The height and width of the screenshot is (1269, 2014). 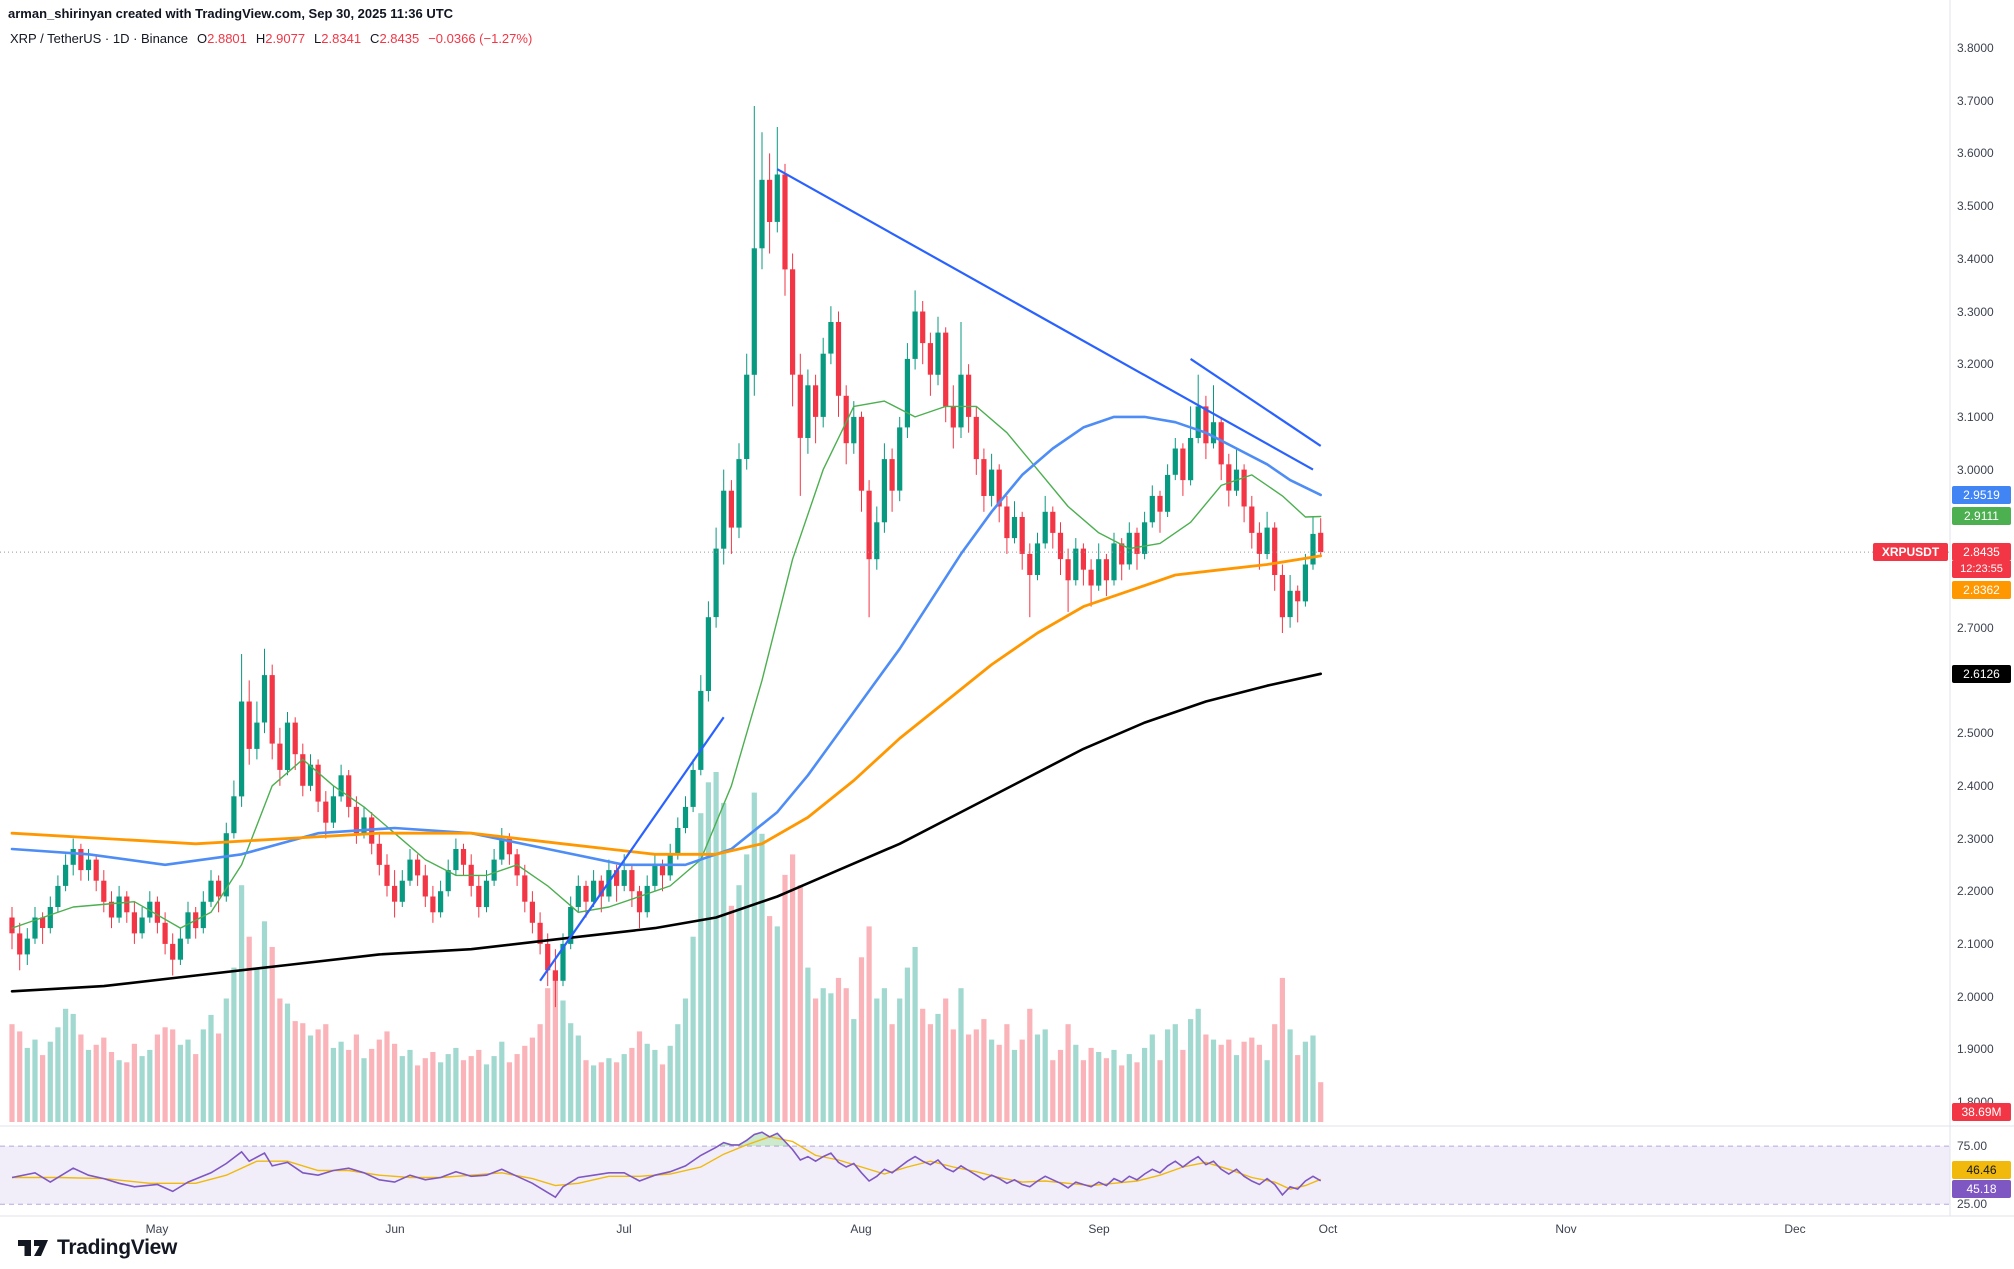 What do you see at coordinates (632, 849) in the screenshot?
I see `ascending-trendline` at bounding box center [632, 849].